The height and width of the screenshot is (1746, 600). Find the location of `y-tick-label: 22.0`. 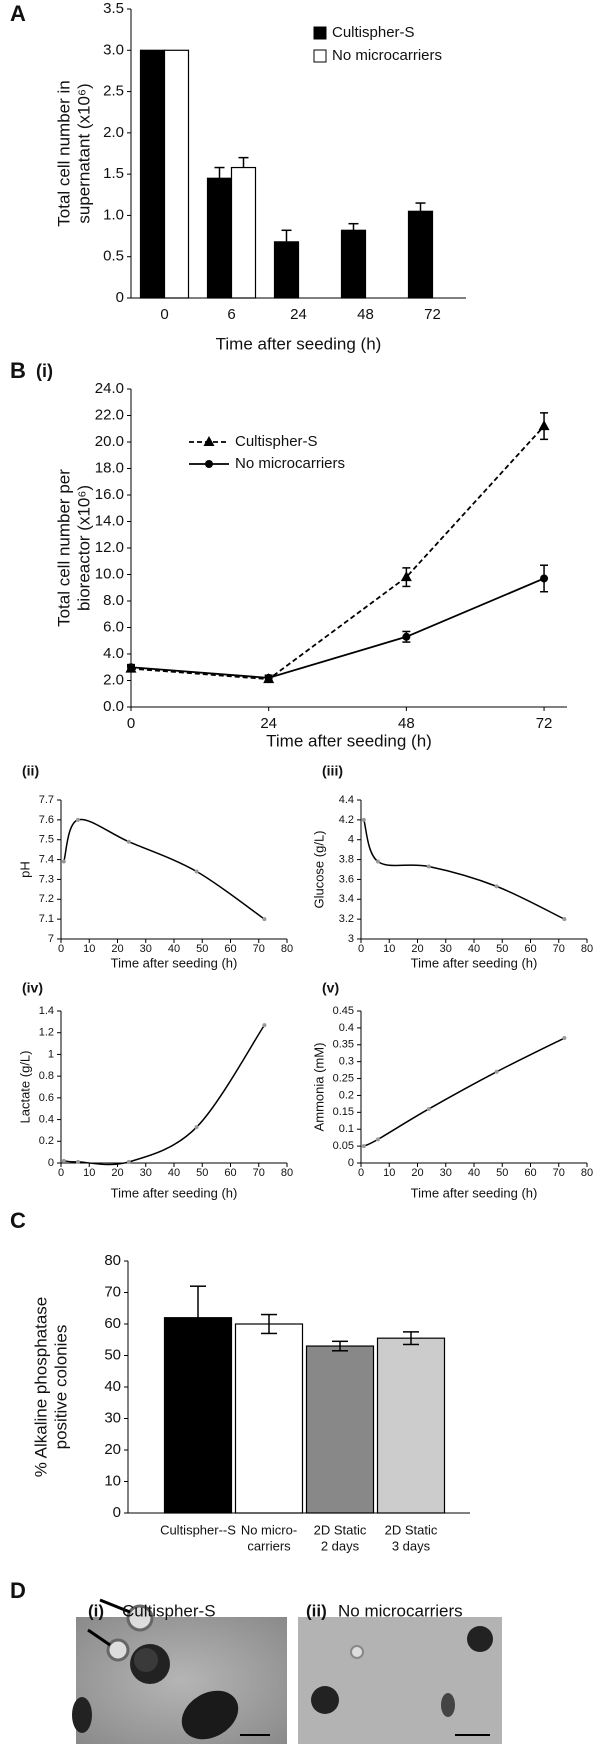

y-tick-label: 22.0 is located at coordinates (109, 414).